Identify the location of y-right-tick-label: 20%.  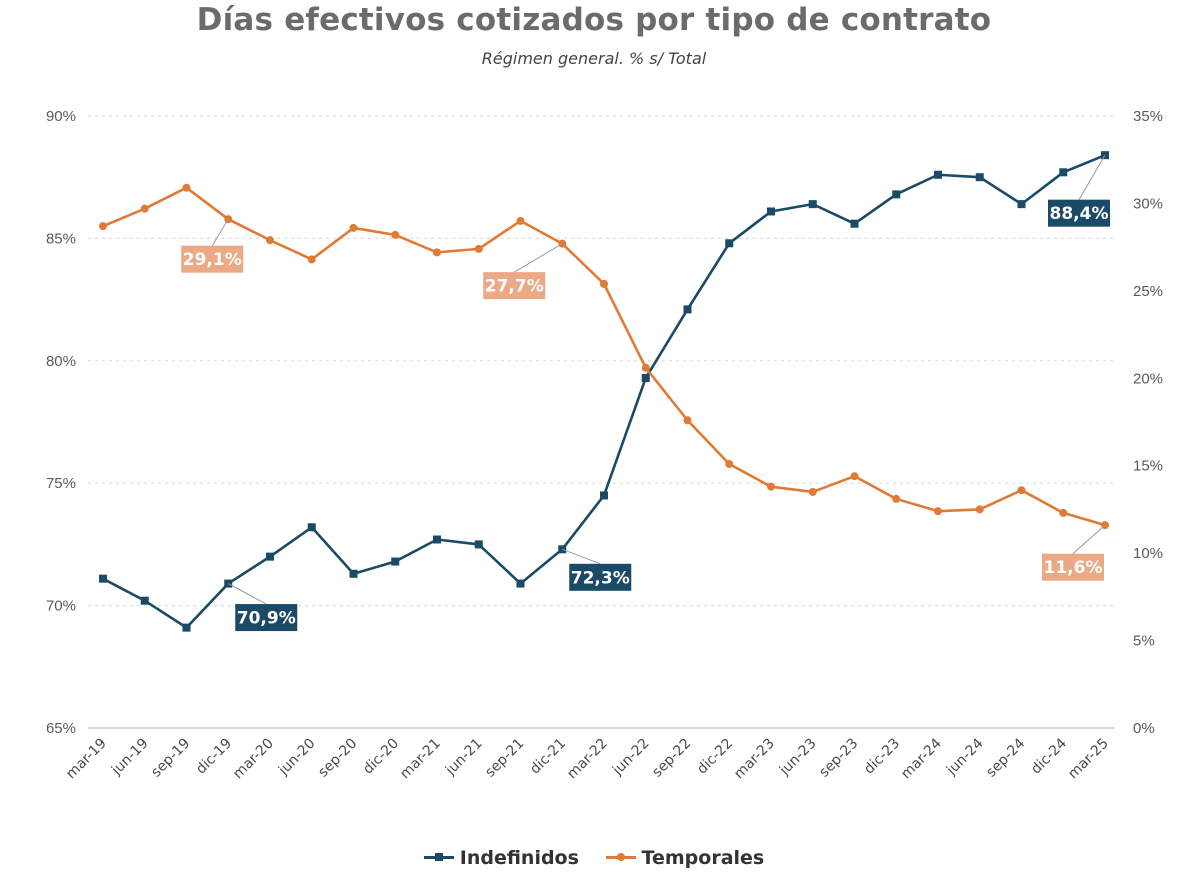
(1148, 378).